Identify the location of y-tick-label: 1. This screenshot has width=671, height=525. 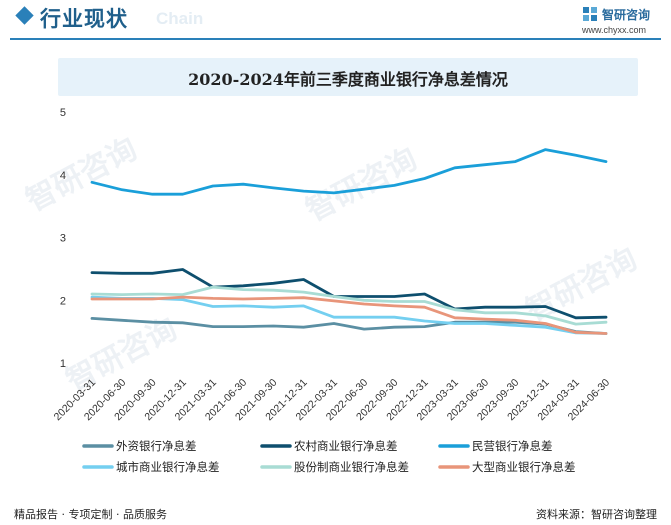
(63, 364).